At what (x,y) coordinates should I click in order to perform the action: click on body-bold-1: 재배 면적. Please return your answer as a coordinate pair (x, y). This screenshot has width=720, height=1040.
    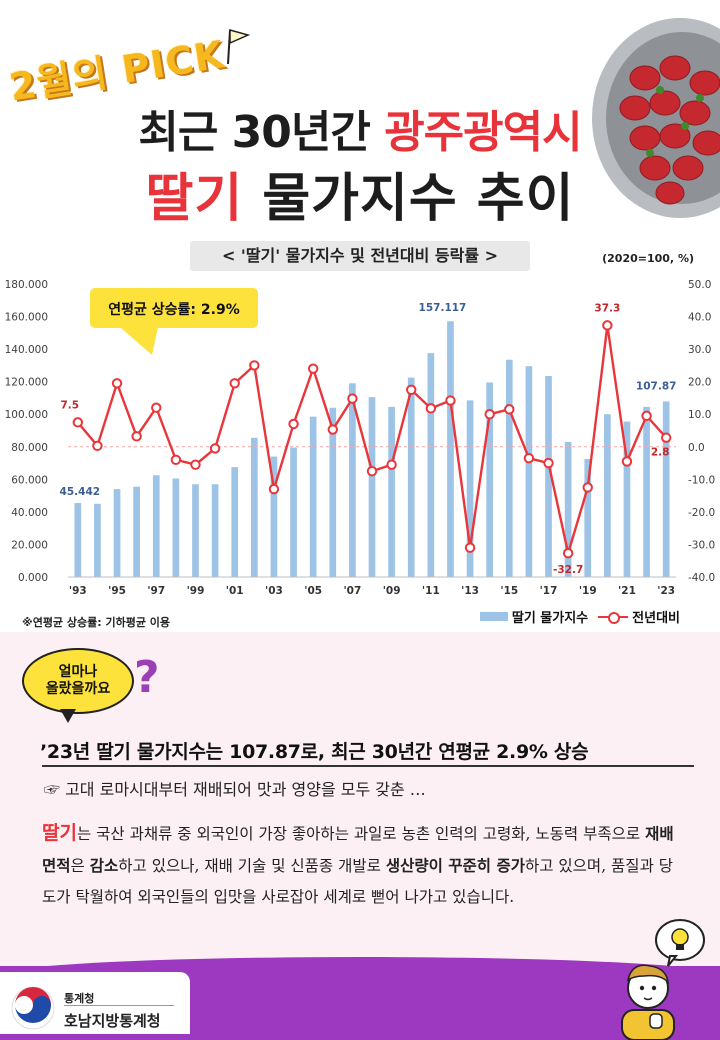
    Looking at the image, I should click on (358, 850).